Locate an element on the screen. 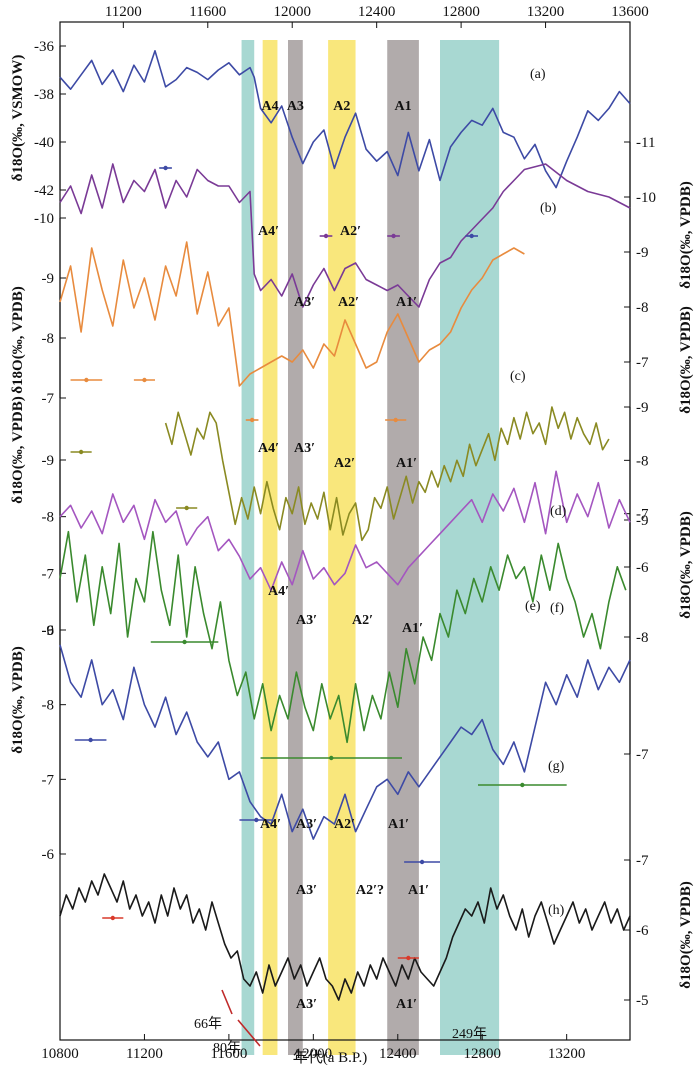 Image resolution: width=700 pixels, height=1072 pixels. band-label-a1: A1 is located at coordinates (402, 106).